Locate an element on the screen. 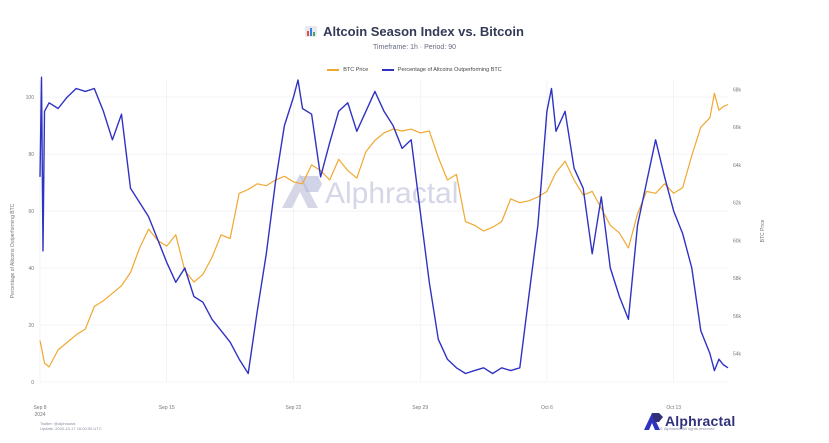 Image resolution: width=829 pixels, height=443 pixels. alphractal-logo-icon is located at coordinates (653, 421).